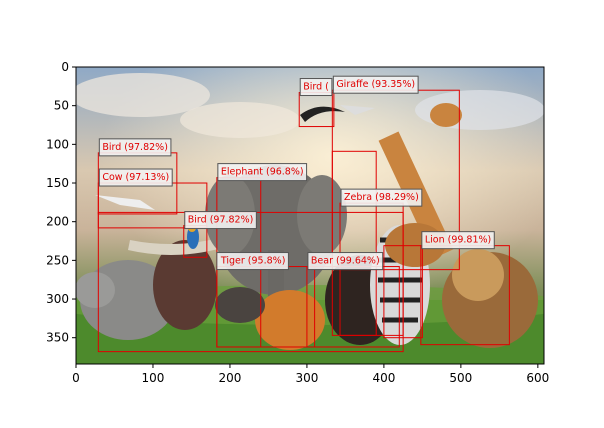 The width and height of the screenshot is (604, 428). I want to click on label-text: Giraffe (93.35%), so click(375, 84).